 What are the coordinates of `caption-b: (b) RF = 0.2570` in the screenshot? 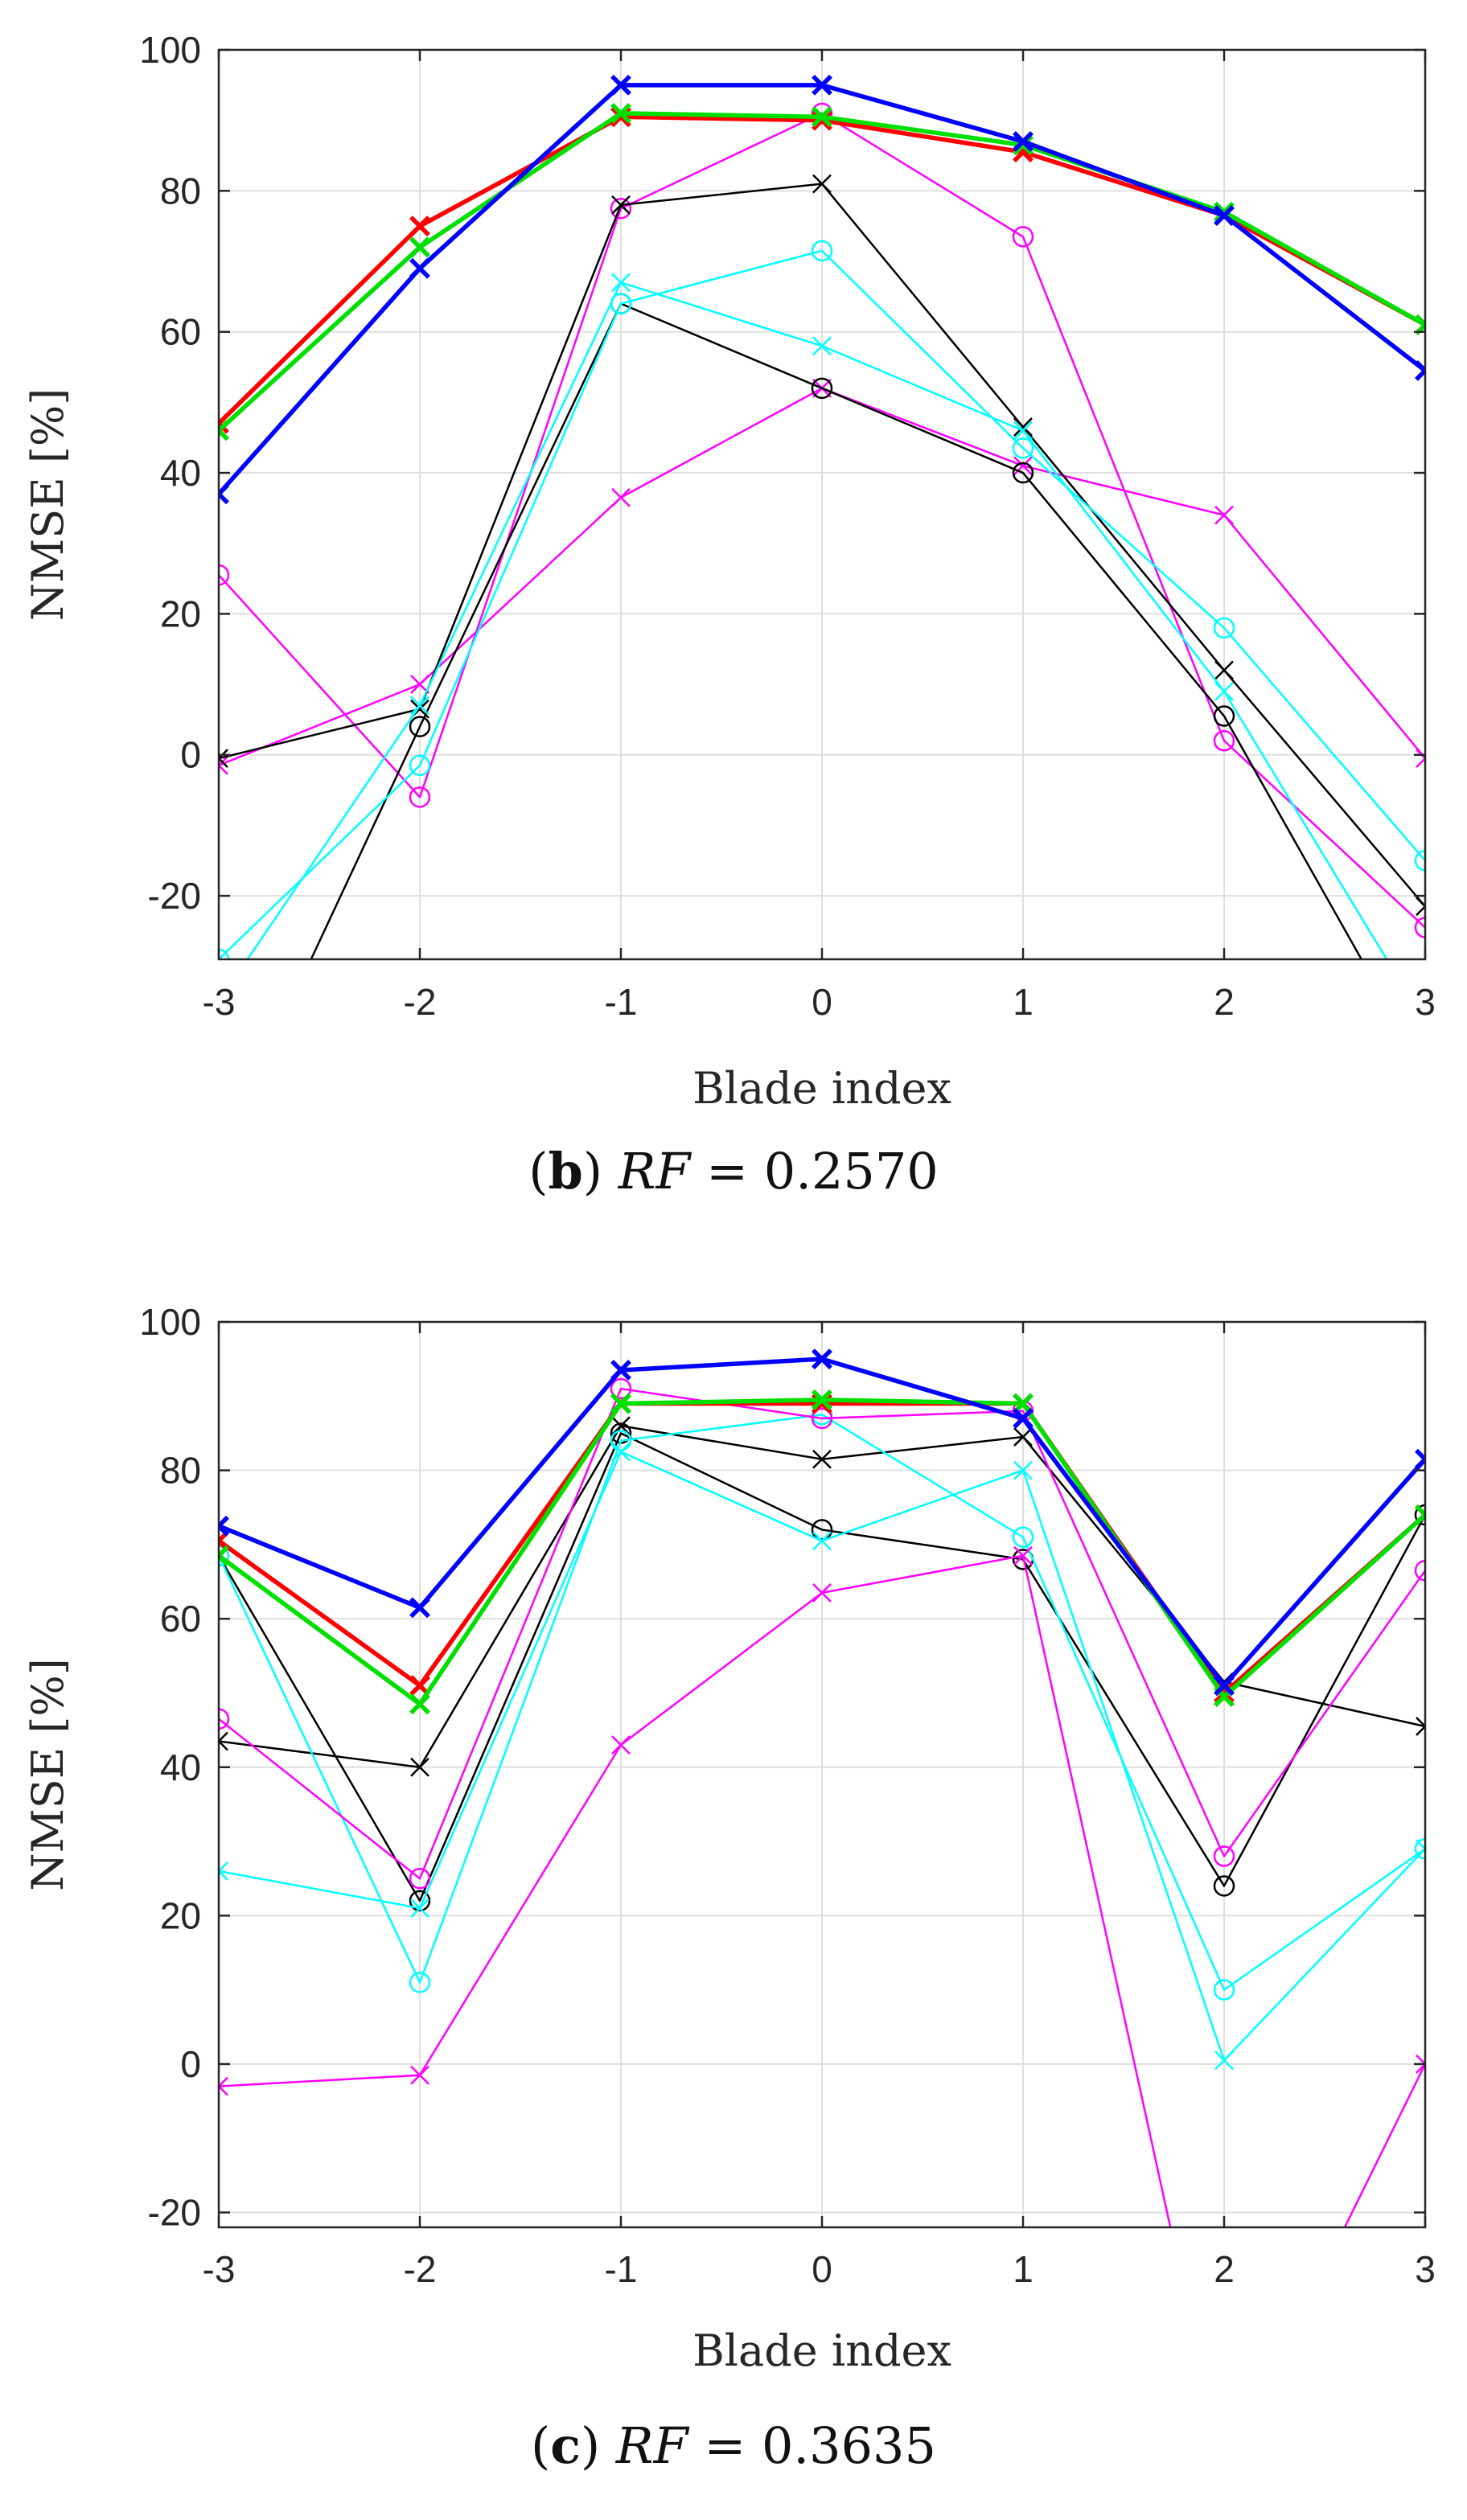 It's located at (733, 1171).